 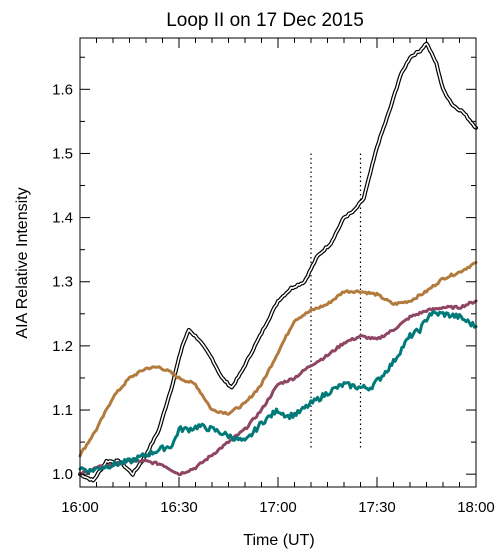 What do you see at coordinates (62, 474) in the screenshot?
I see `y-tick-label-0: 1.0` at bounding box center [62, 474].